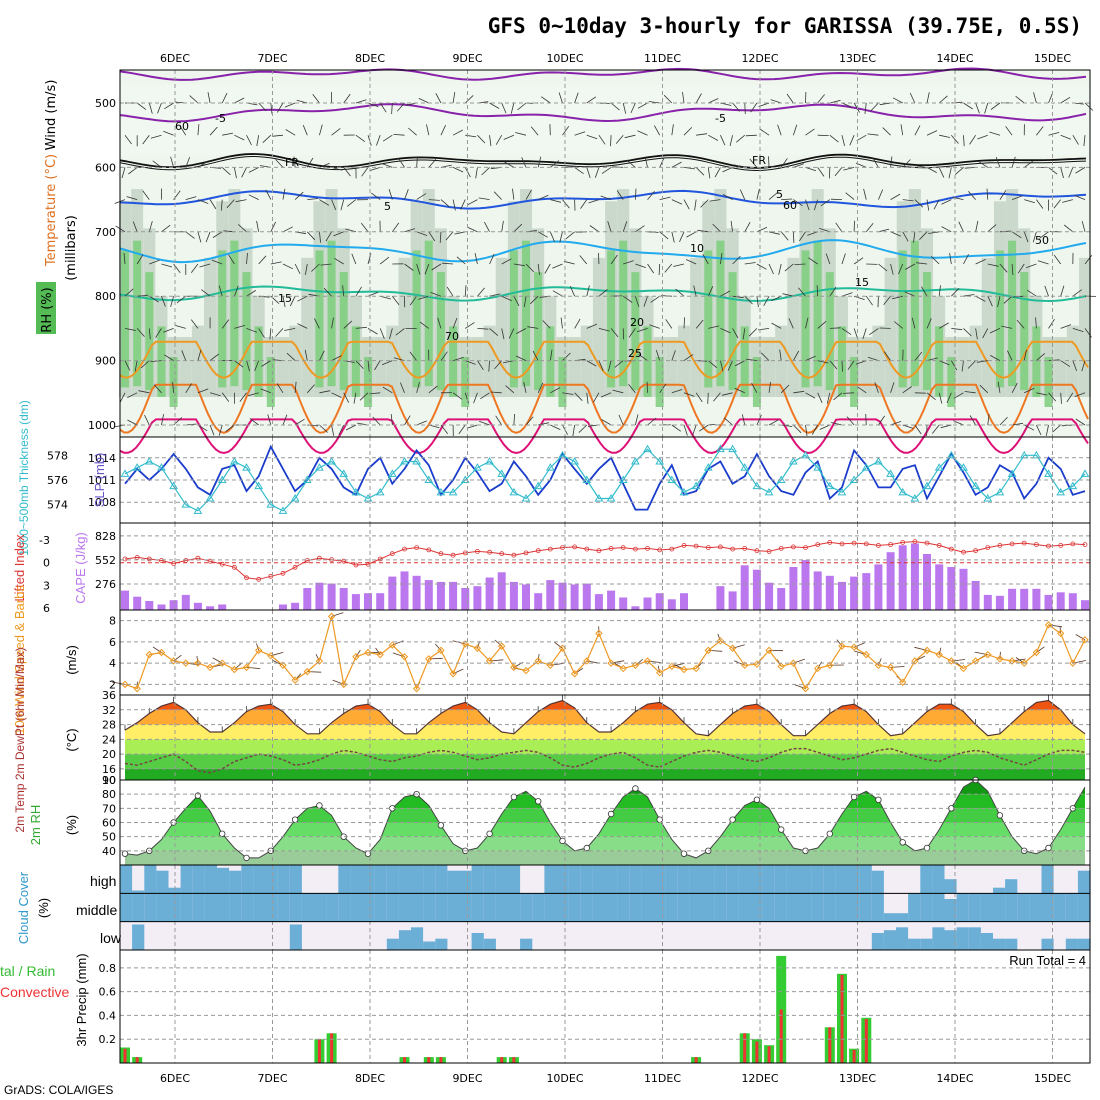  Describe the element at coordinates (105, 361) in the screenshot. I see `level-tick-label: 900` at that location.